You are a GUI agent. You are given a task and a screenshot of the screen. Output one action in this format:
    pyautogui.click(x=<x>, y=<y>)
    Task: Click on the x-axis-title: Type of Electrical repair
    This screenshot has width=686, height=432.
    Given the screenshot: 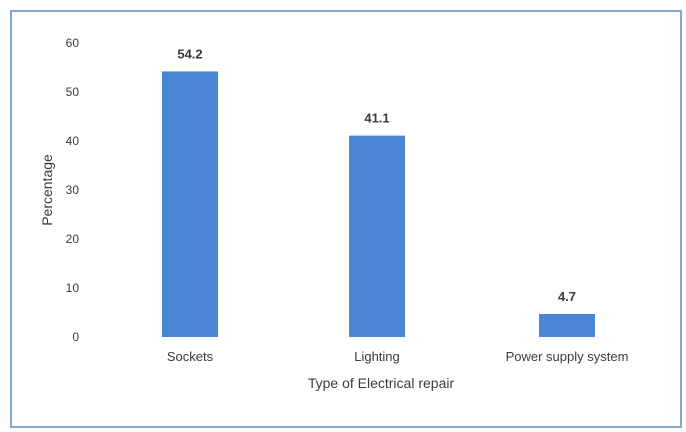 What is the action you would take?
    pyautogui.click(x=381, y=383)
    